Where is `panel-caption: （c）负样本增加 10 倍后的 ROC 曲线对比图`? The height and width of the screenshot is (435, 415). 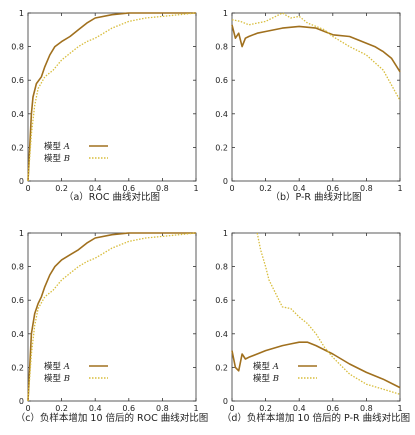
panel-caption: （c）负样本增加 10 倍后的 ROC 曲线对比图 is located at coordinates (112, 418).